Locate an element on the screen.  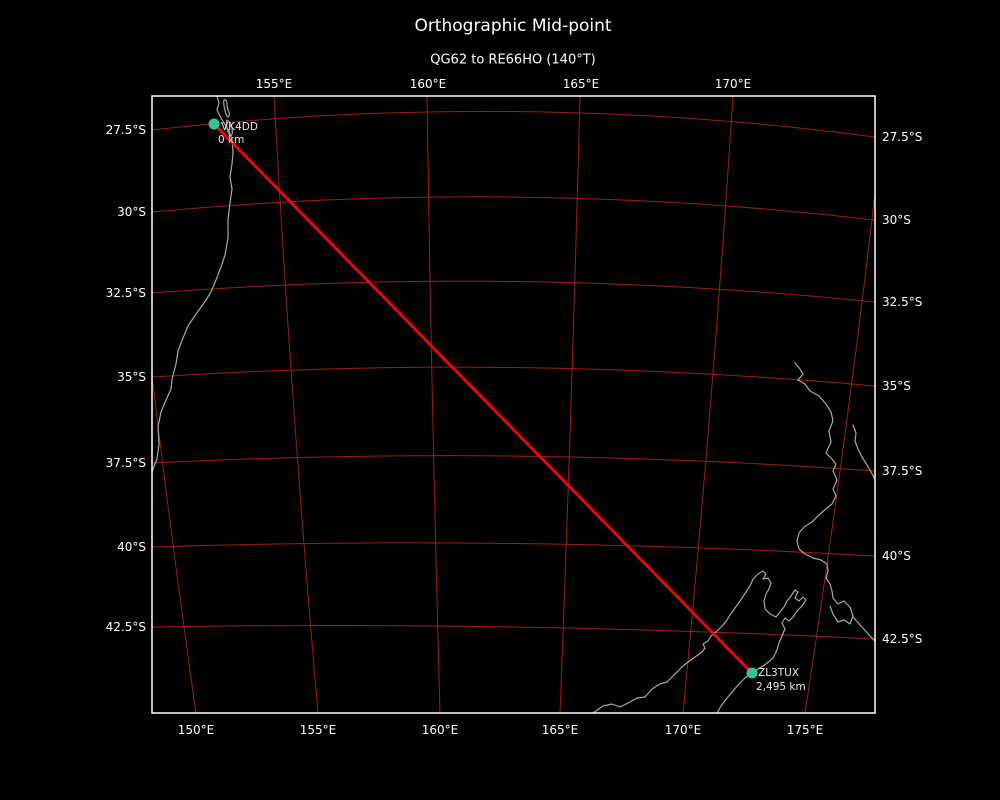
right-axis-label: 40°S is located at coordinates (896, 556).